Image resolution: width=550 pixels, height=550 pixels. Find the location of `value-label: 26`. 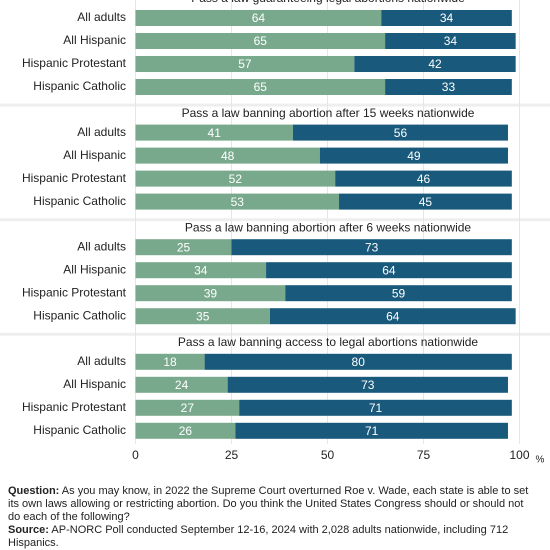

value-label: 26 is located at coordinates (186, 431).